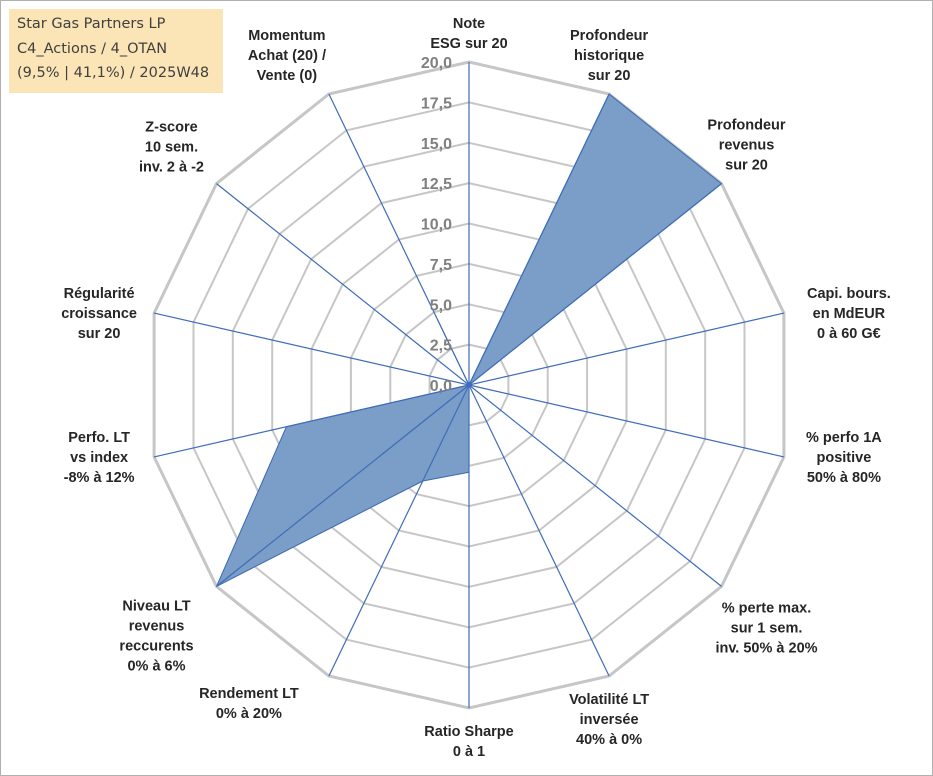 The image size is (933, 776). Describe the element at coordinates (436, 184) in the screenshot. I see `tick-label: 12,5` at that location.